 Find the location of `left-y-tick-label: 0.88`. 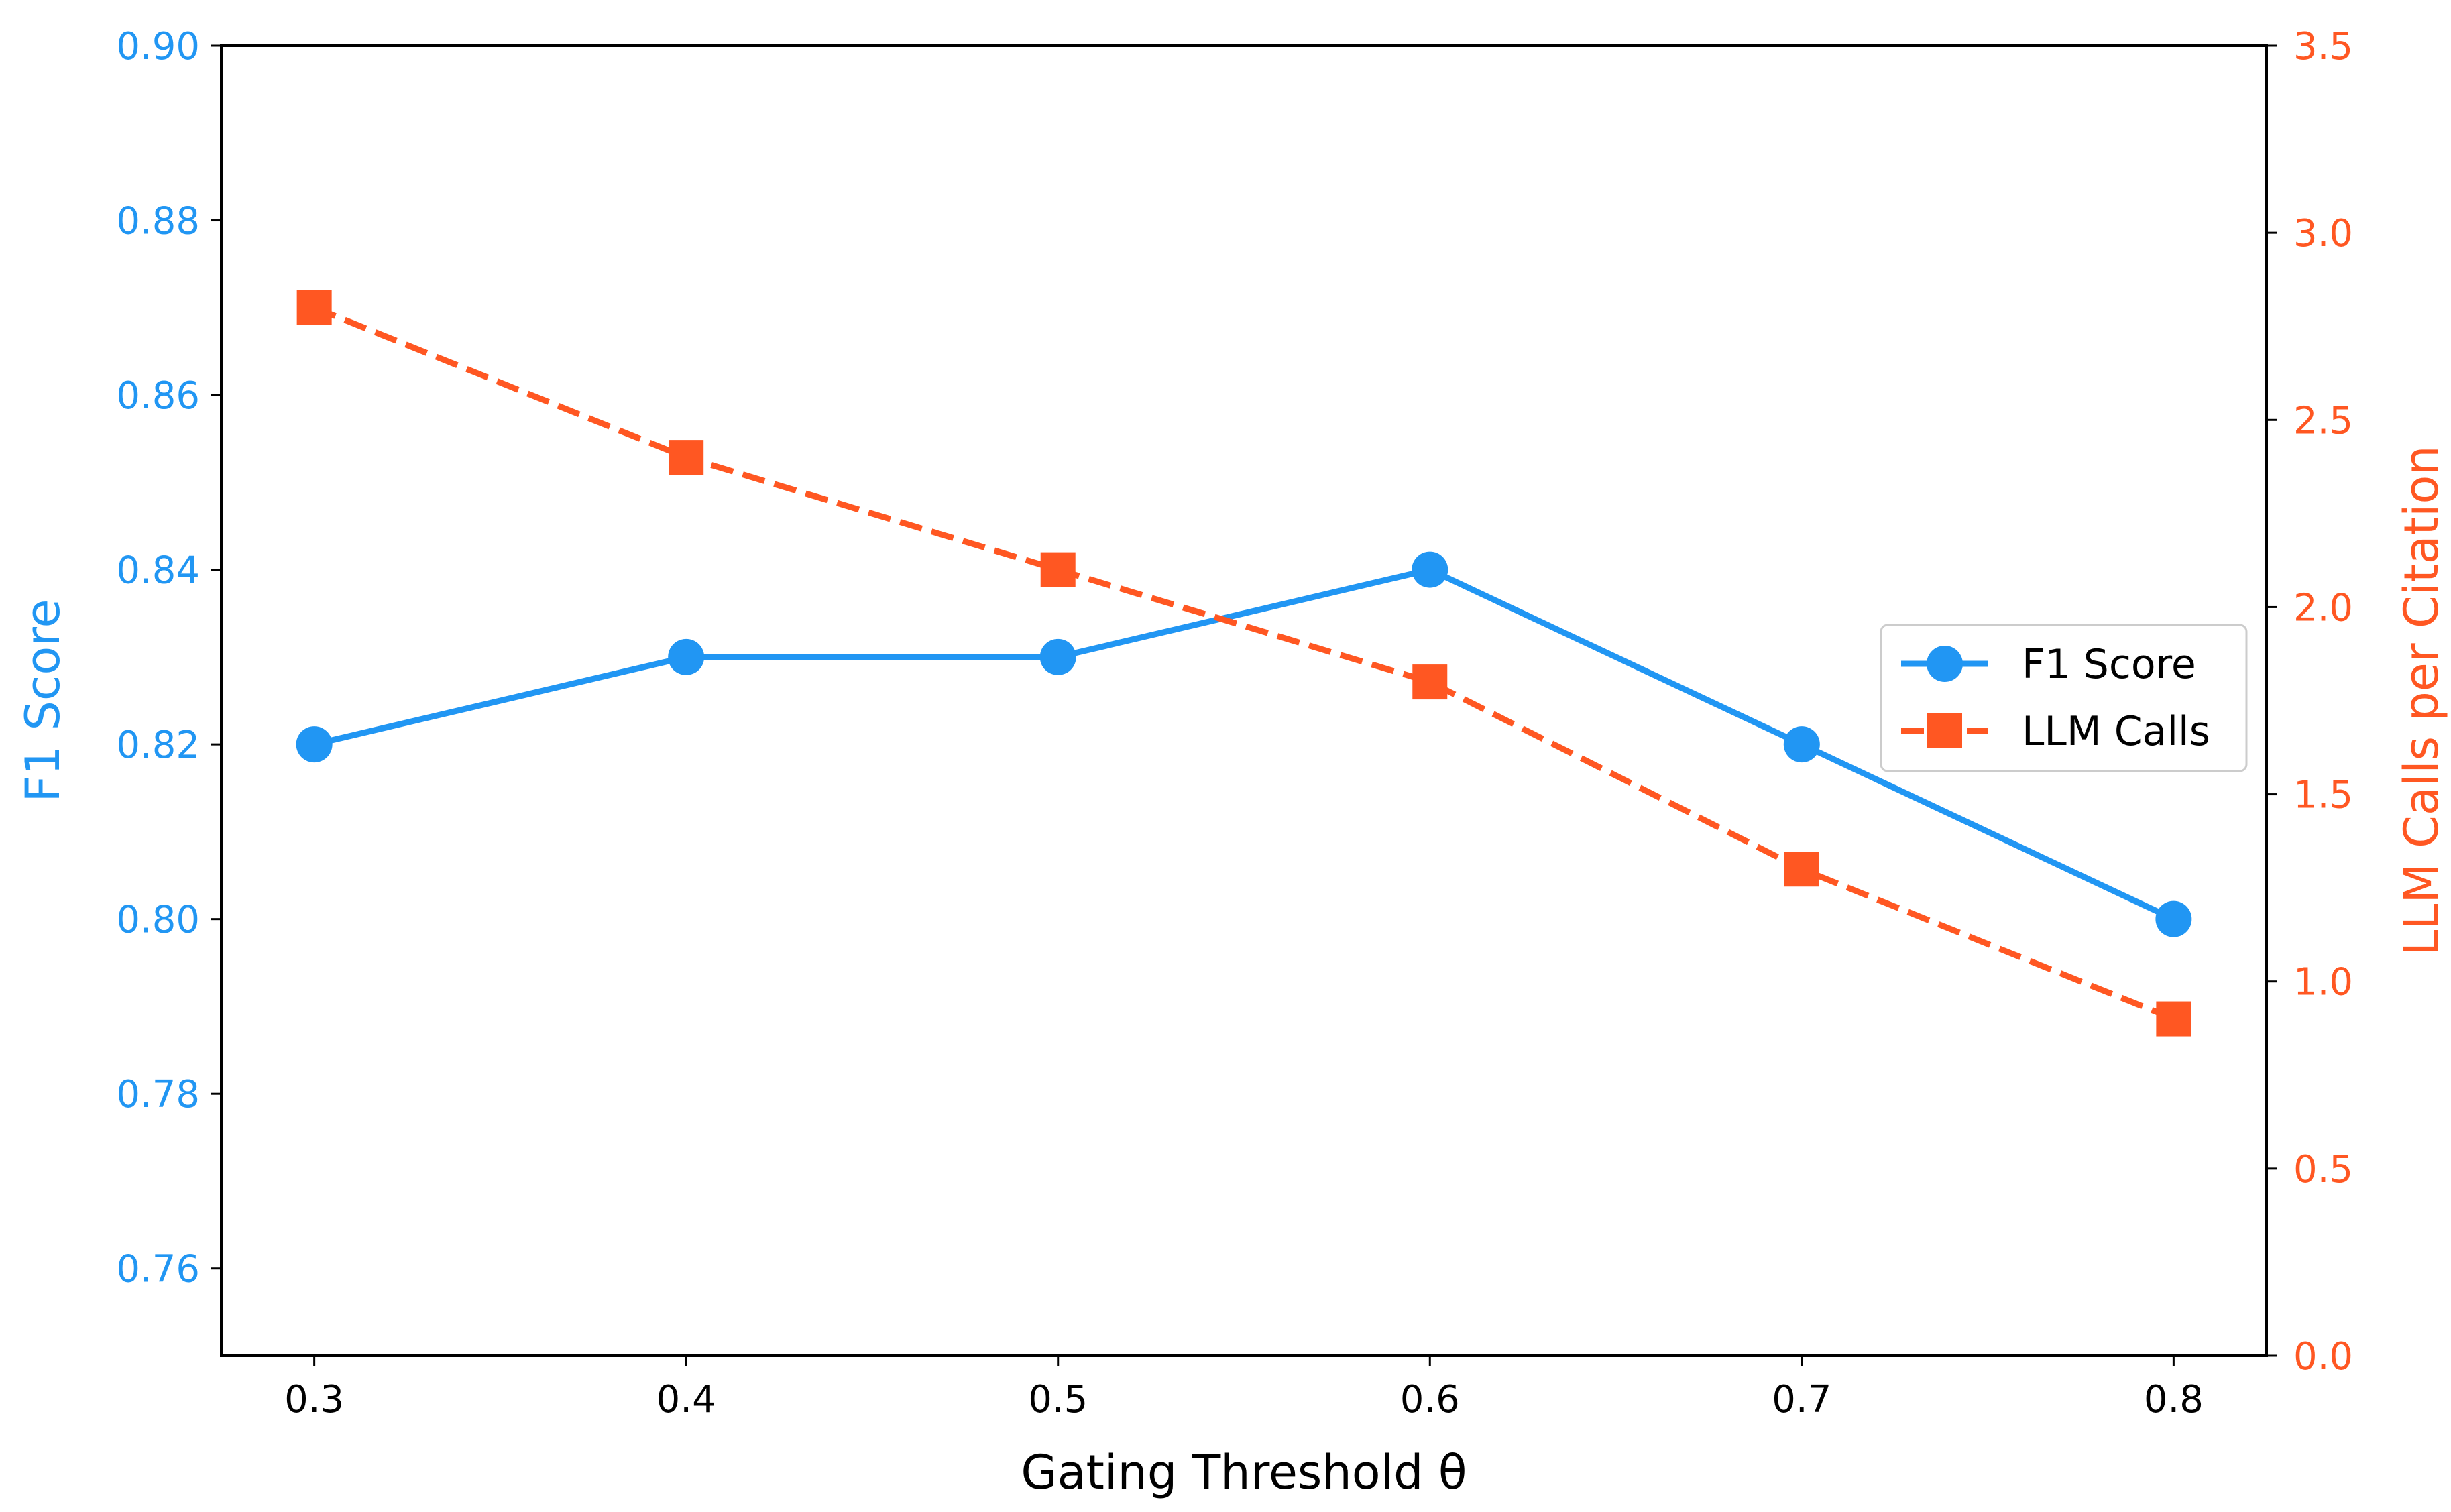

left-y-tick-label: 0.88 is located at coordinates (158, 222).